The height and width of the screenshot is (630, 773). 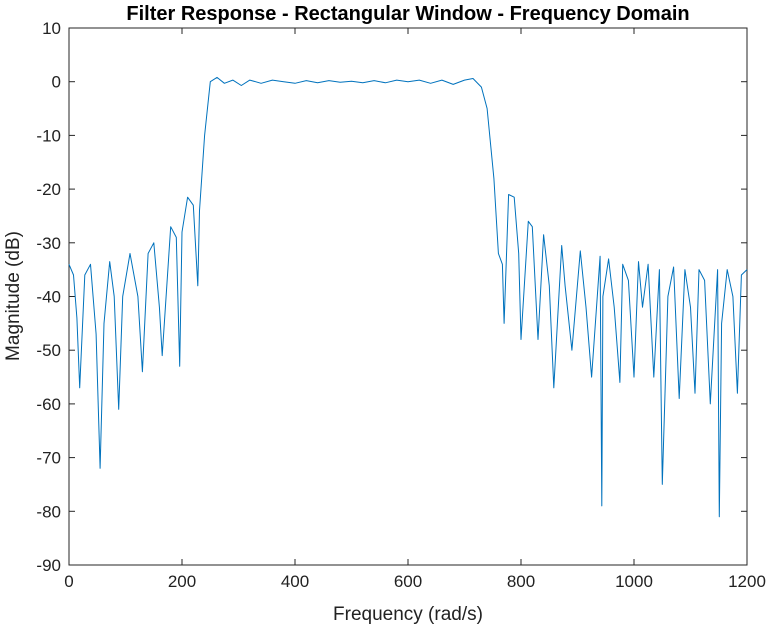 I want to click on y-tick-label: -60, so click(x=48, y=404).